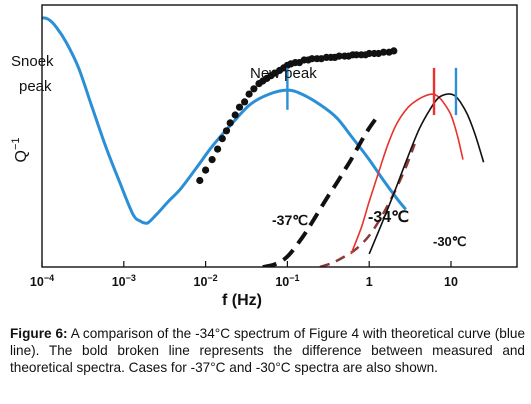 This screenshot has height=404, width=531. What do you see at coordinates (287, 281) in the screenshot?
I see `x-tick-label: 10⁻¹` at bounding box center [287, 281].